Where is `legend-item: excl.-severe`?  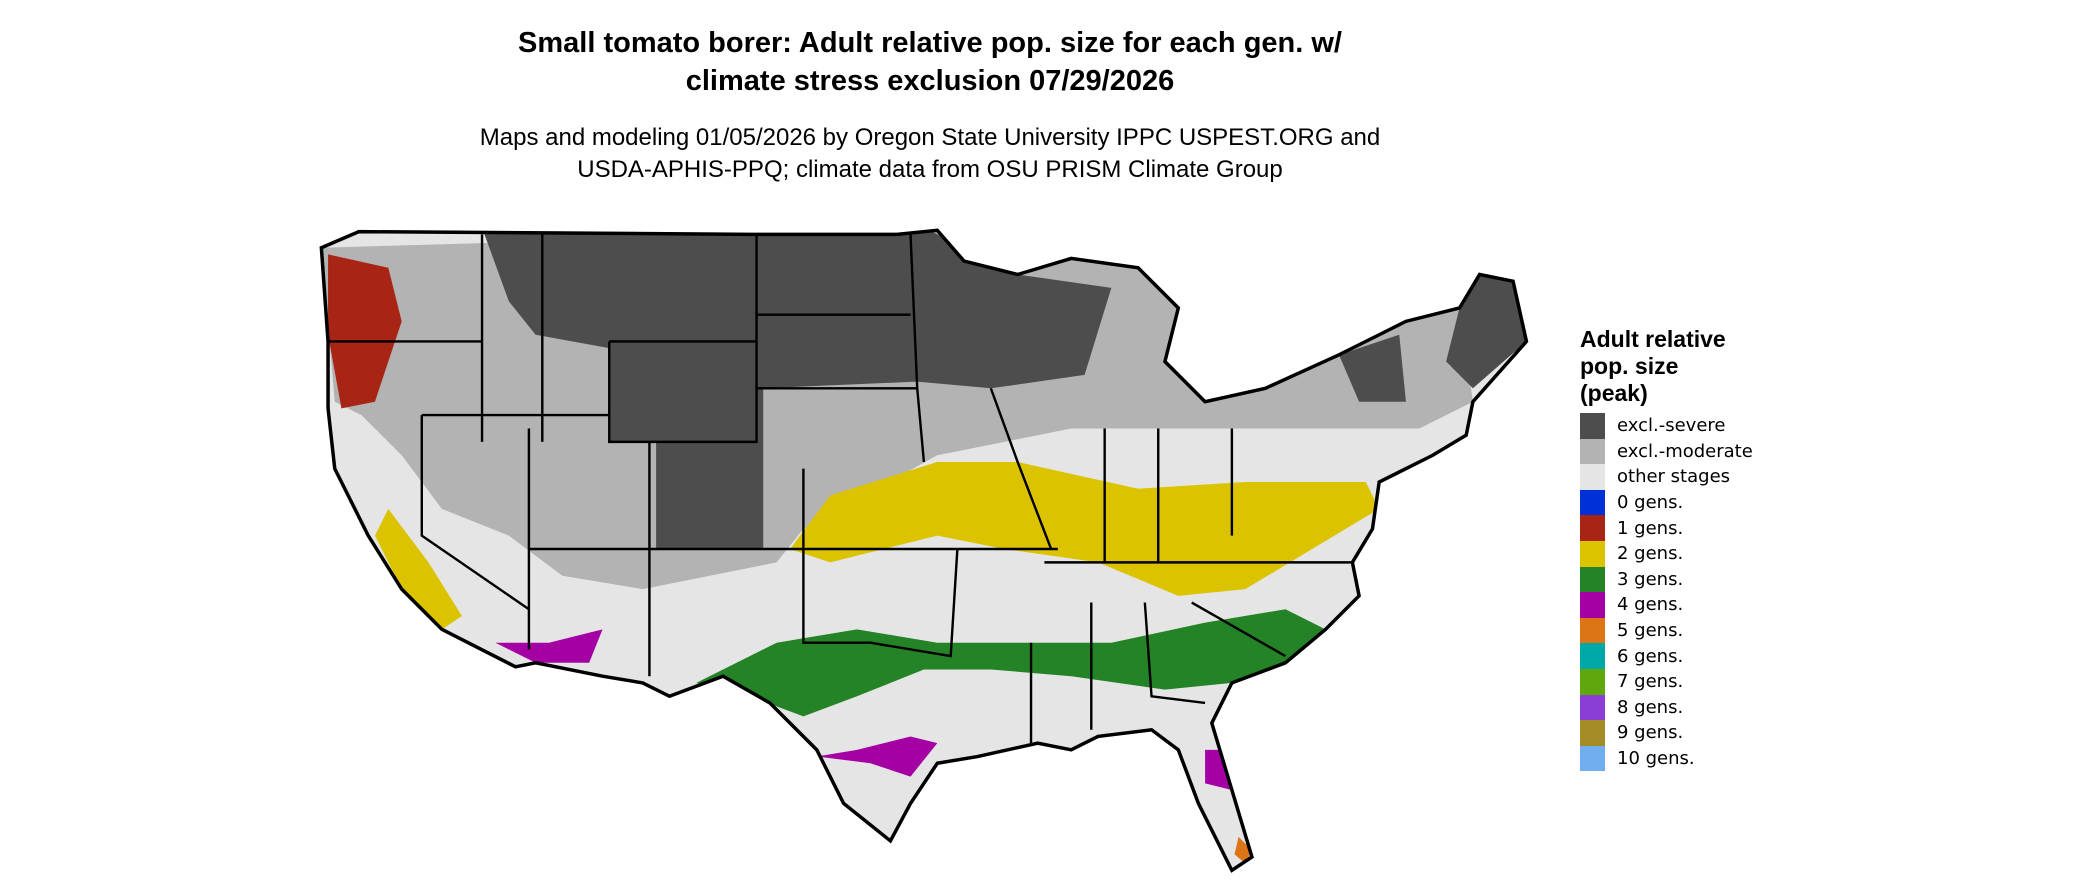
legend-item: excl.-severe is located at coordinates (1666, 426).